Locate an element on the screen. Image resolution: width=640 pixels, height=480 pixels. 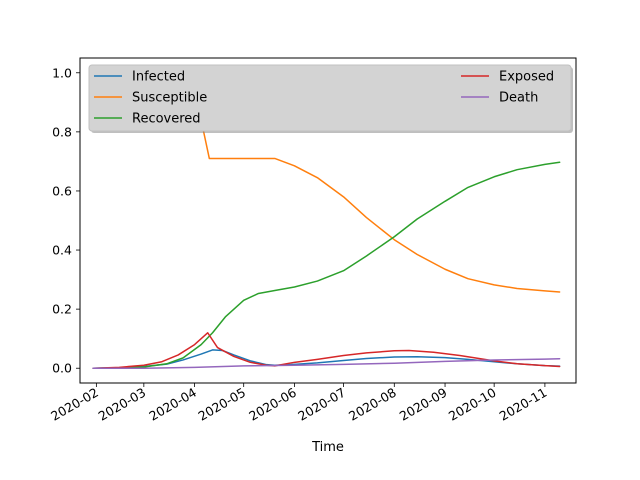
series-line-death is located at coordinates (326, 363).